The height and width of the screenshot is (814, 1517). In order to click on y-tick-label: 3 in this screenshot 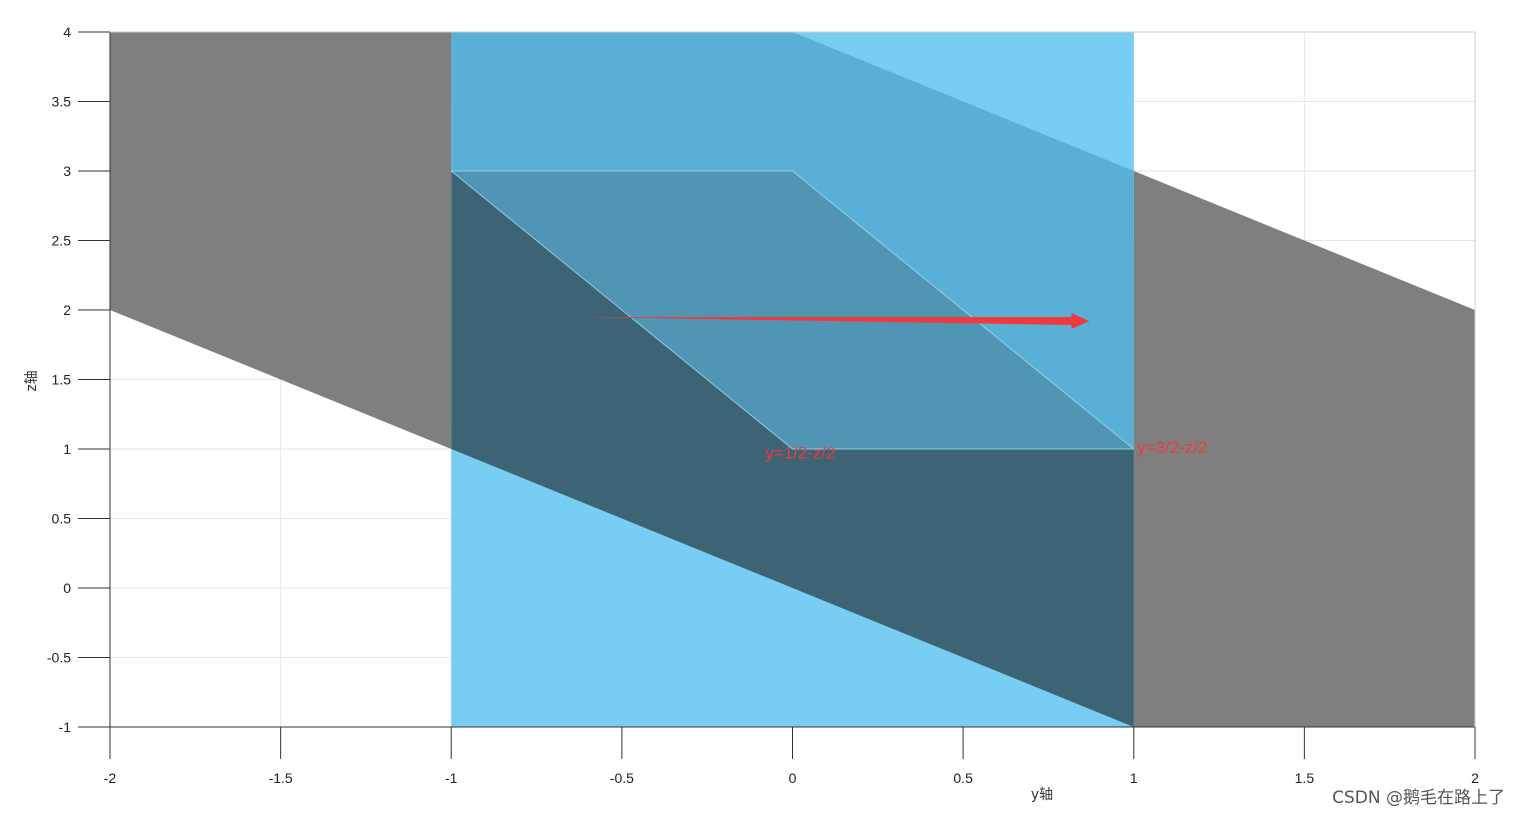, I will do `click(67, 171)`.